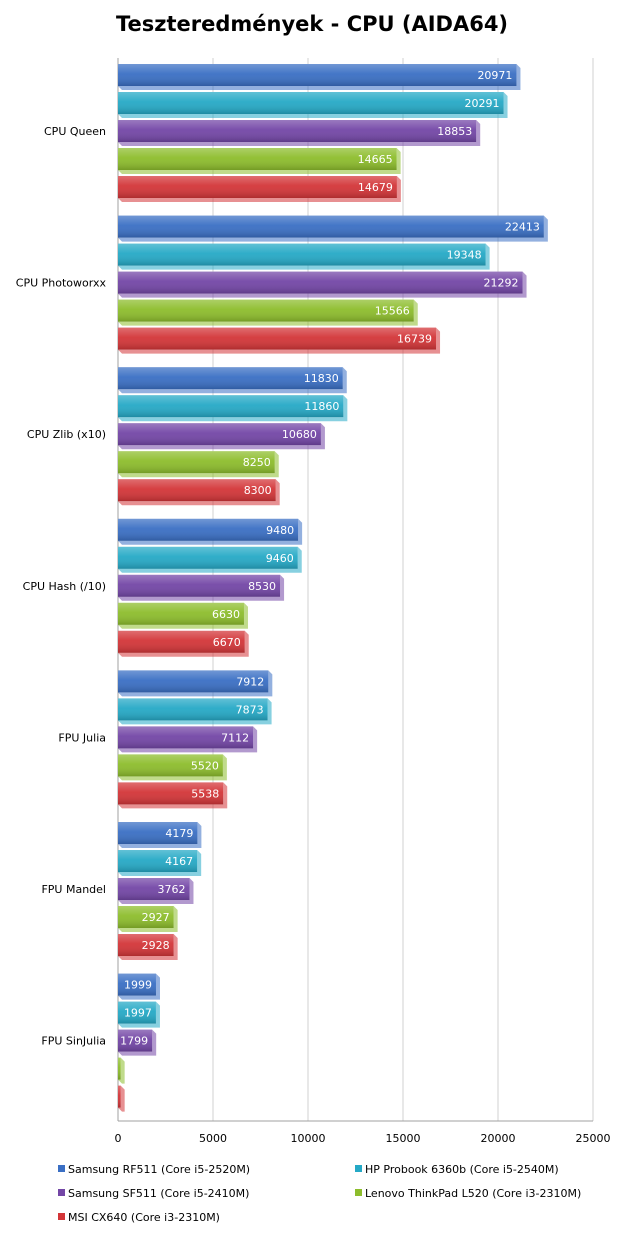 This screenshot has width=625, height=1240. I want to click on category-label: FPU SinJulia, so click(73, 1041).